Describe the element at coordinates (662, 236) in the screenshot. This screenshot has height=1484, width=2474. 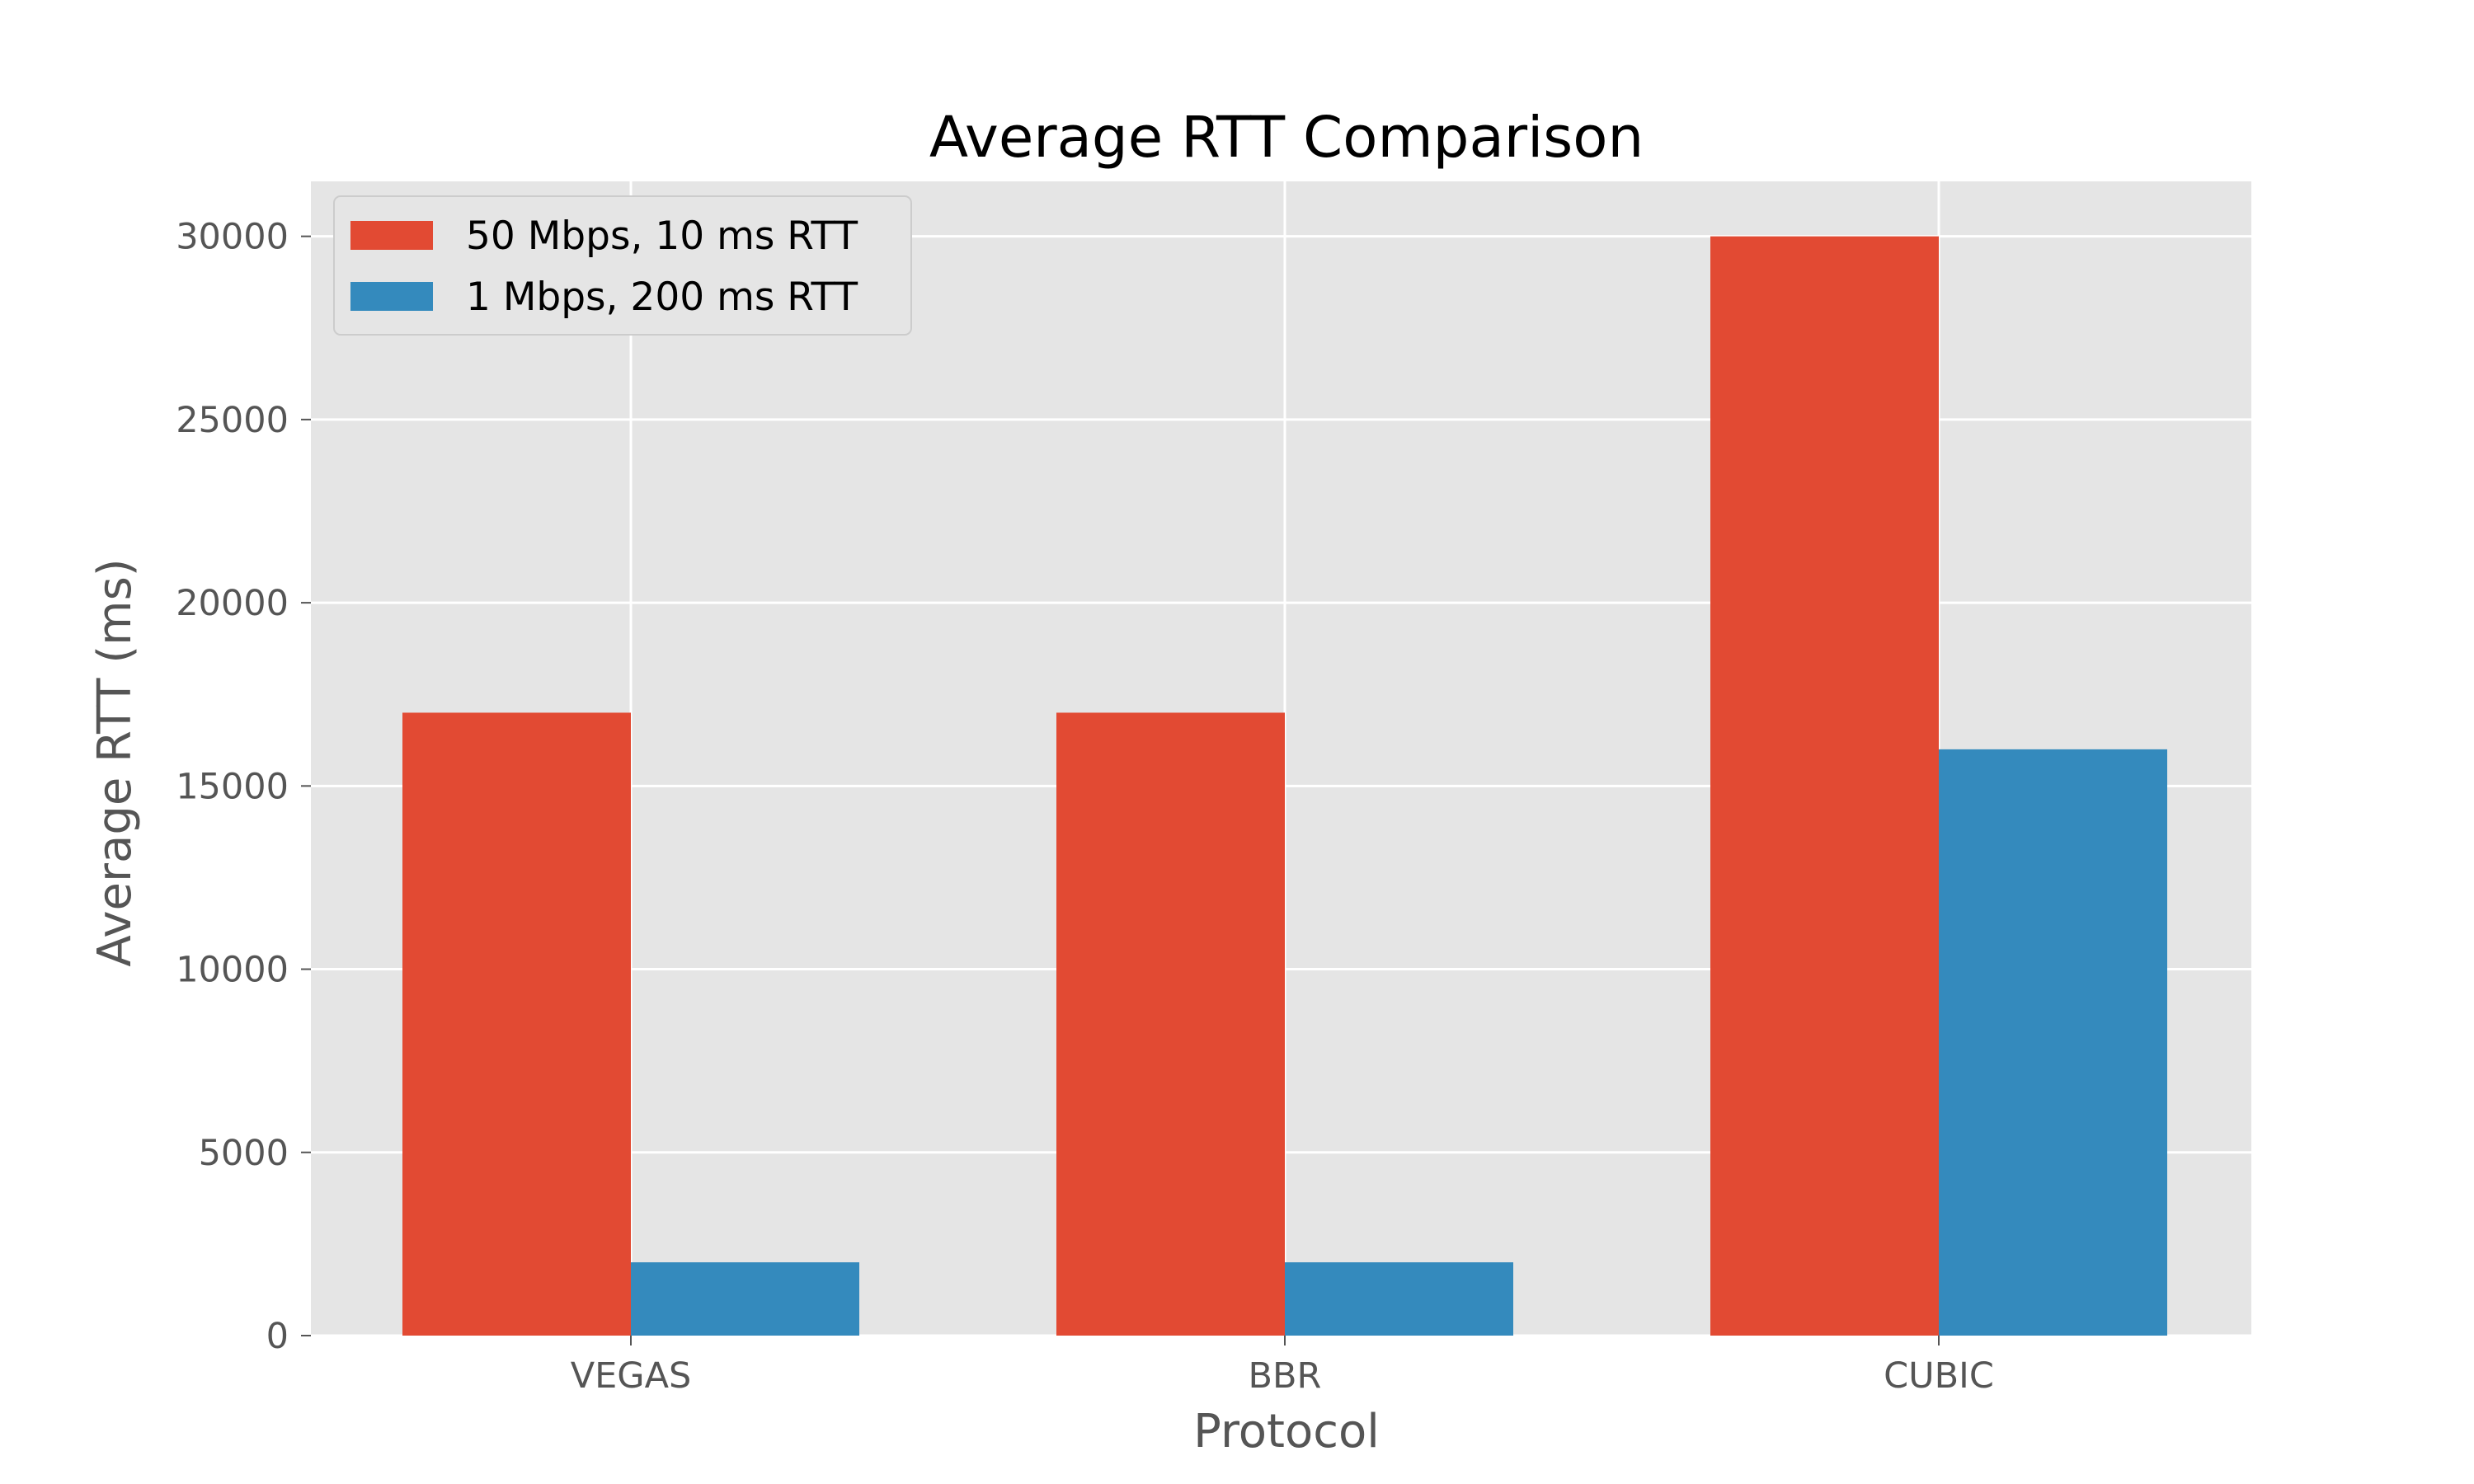
I see `legend-label: 50 Mbps, 10 ms RTT` at that location.